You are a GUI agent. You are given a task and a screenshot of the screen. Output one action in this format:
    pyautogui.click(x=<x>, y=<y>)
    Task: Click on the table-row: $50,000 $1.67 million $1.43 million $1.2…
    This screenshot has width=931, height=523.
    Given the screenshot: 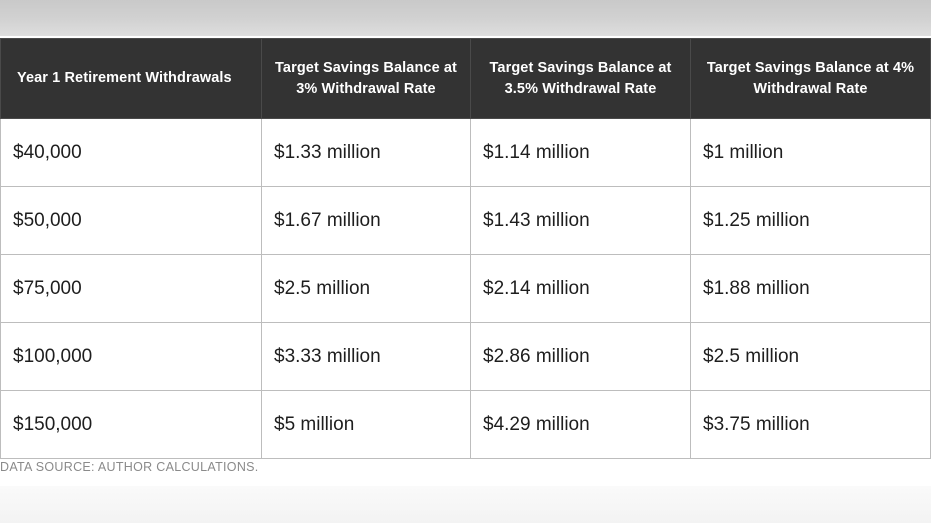 What is the action you would take?
    pyautogui.click(x=465, y=220)
    